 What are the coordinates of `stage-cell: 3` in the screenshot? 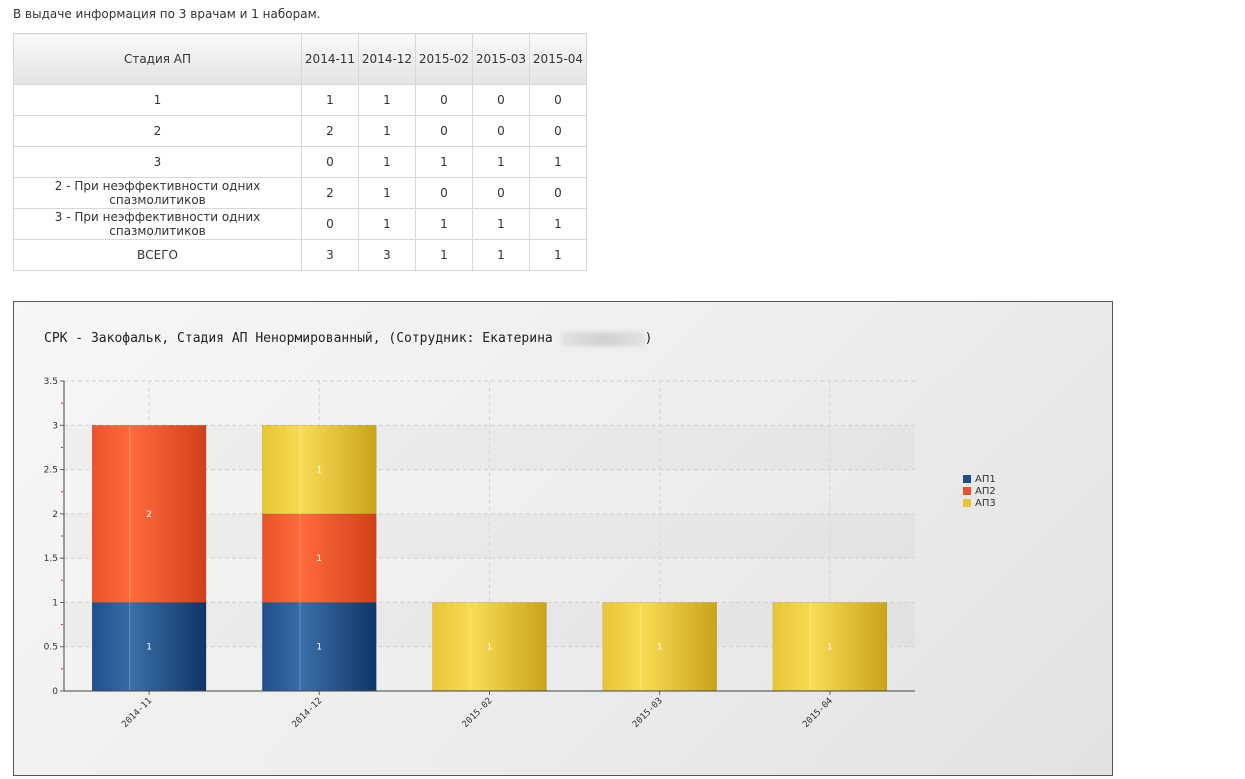 It's located at (157, 162).